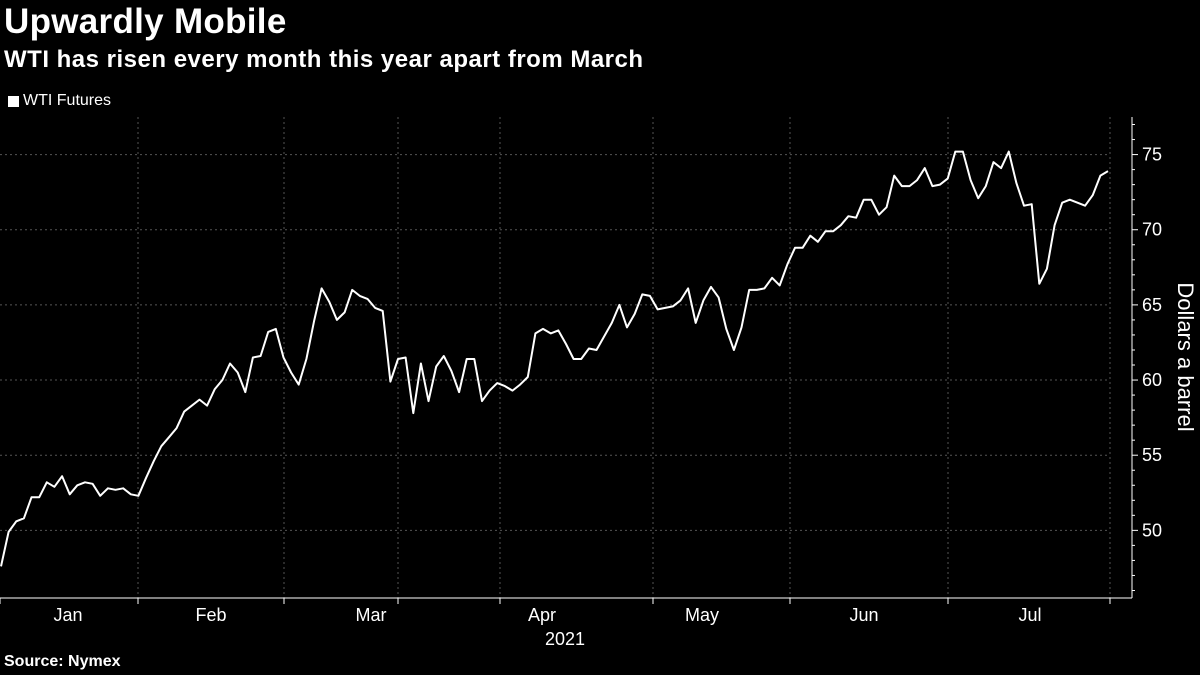 Image resolution: width=1200 pixels, height=675 pixels. Describe the element at coordinates (210, 615) in the screenshot. I see `x-tick-label-feb: Feb` at that location.